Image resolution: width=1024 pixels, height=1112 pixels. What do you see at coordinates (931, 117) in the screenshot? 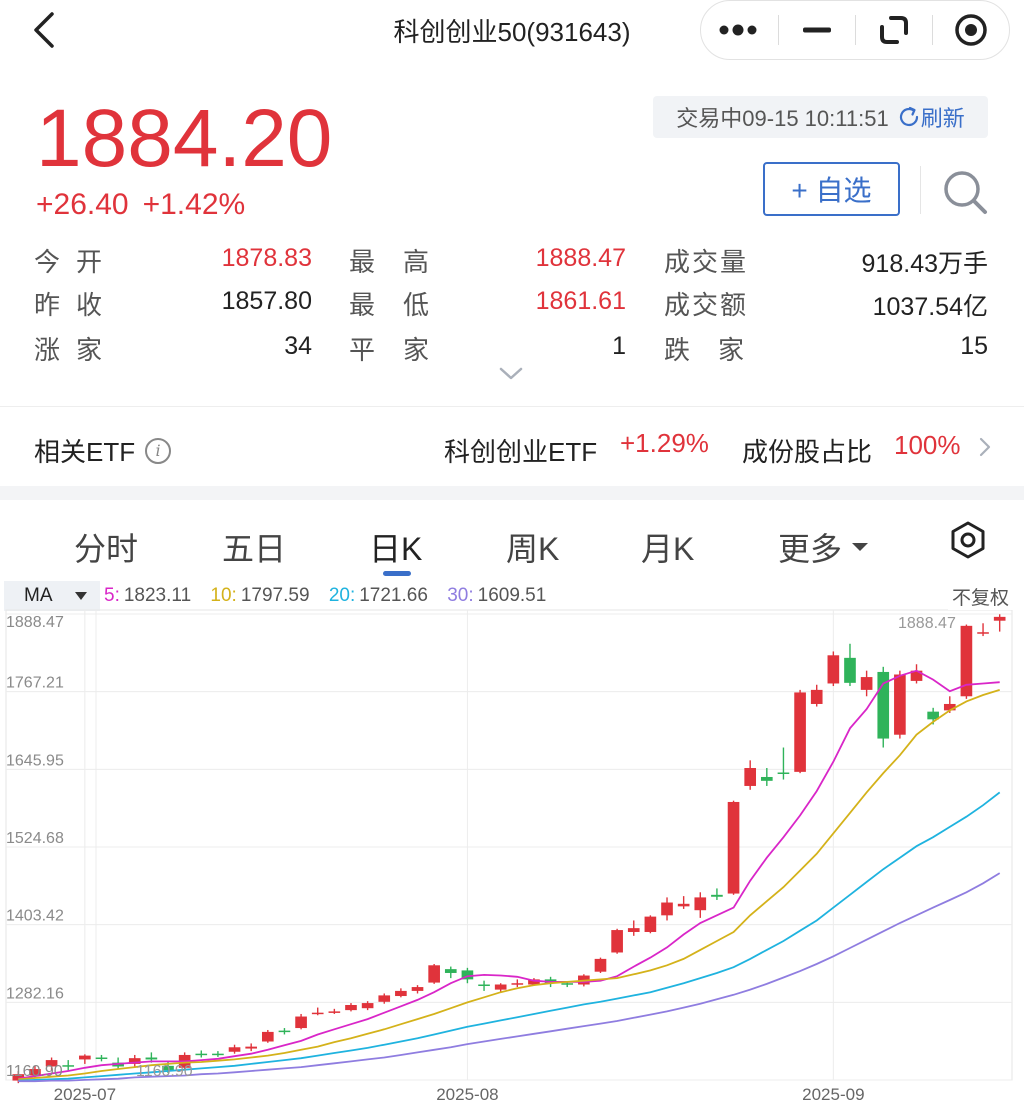
I see `refresh-button: 刷新` at bounding box center [931, 117].